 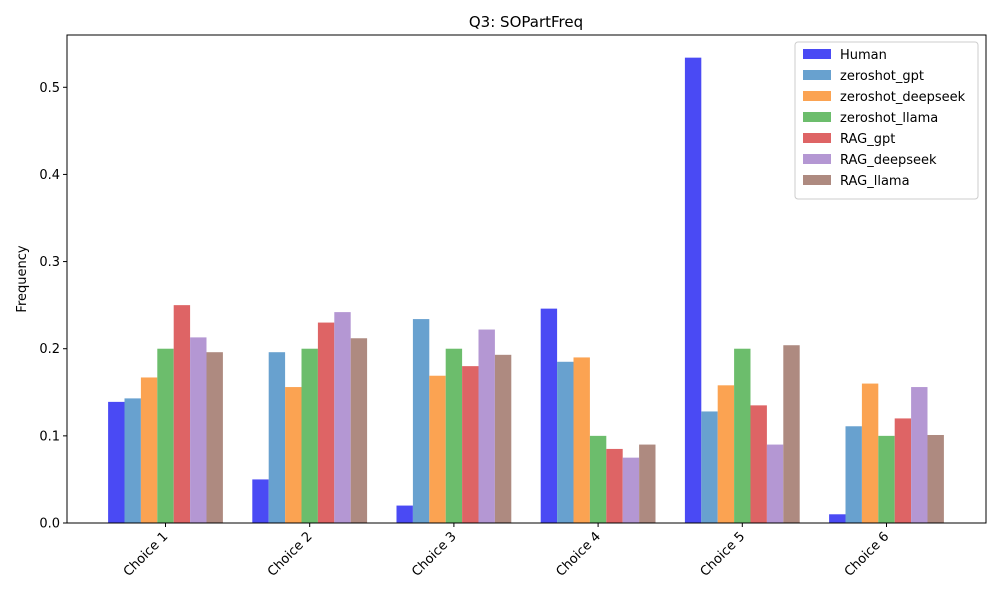 What do you see at coordinates (888, 160) in the screenshot?
I see `legend-label: RAG_deepseek` at bounding box center [888, 160].